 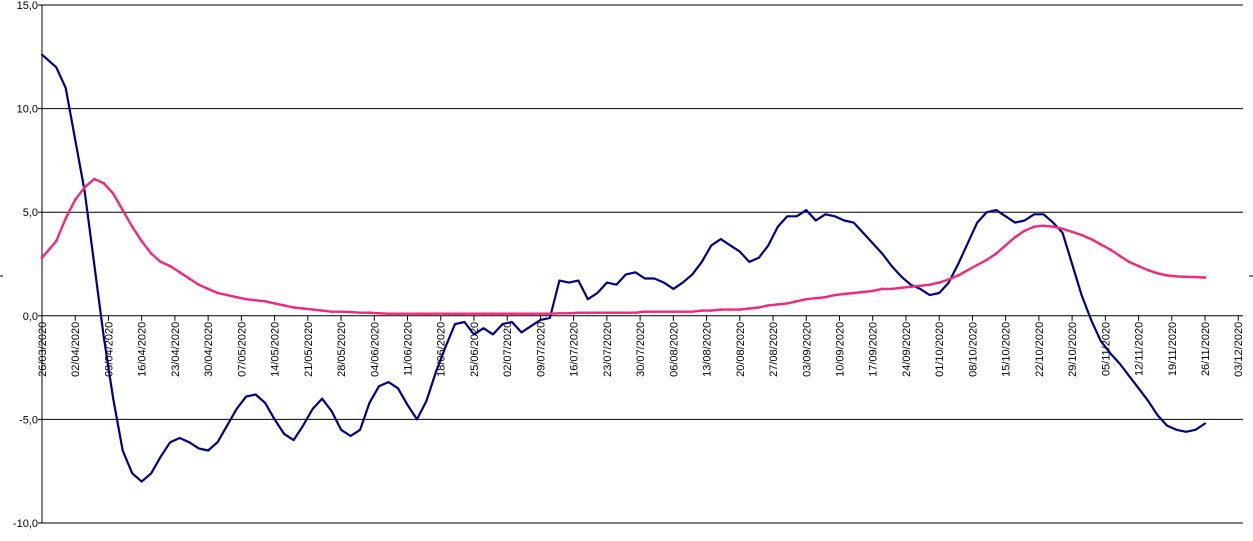 What do you see at coordinates (209, 349) in the screenshot?
I see `x-tick-label: 30/04/2020` at bounding box center [209, 349].